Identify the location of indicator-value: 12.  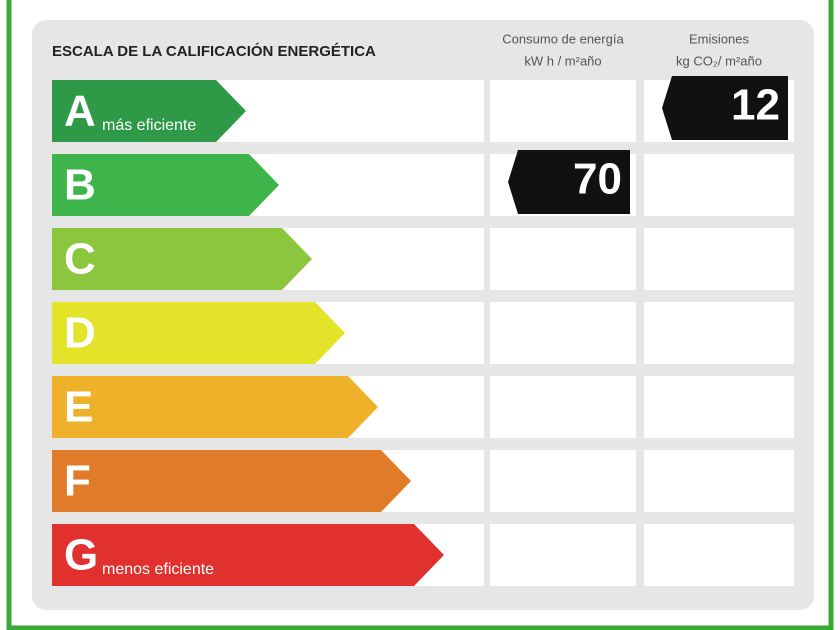
(755, 105).